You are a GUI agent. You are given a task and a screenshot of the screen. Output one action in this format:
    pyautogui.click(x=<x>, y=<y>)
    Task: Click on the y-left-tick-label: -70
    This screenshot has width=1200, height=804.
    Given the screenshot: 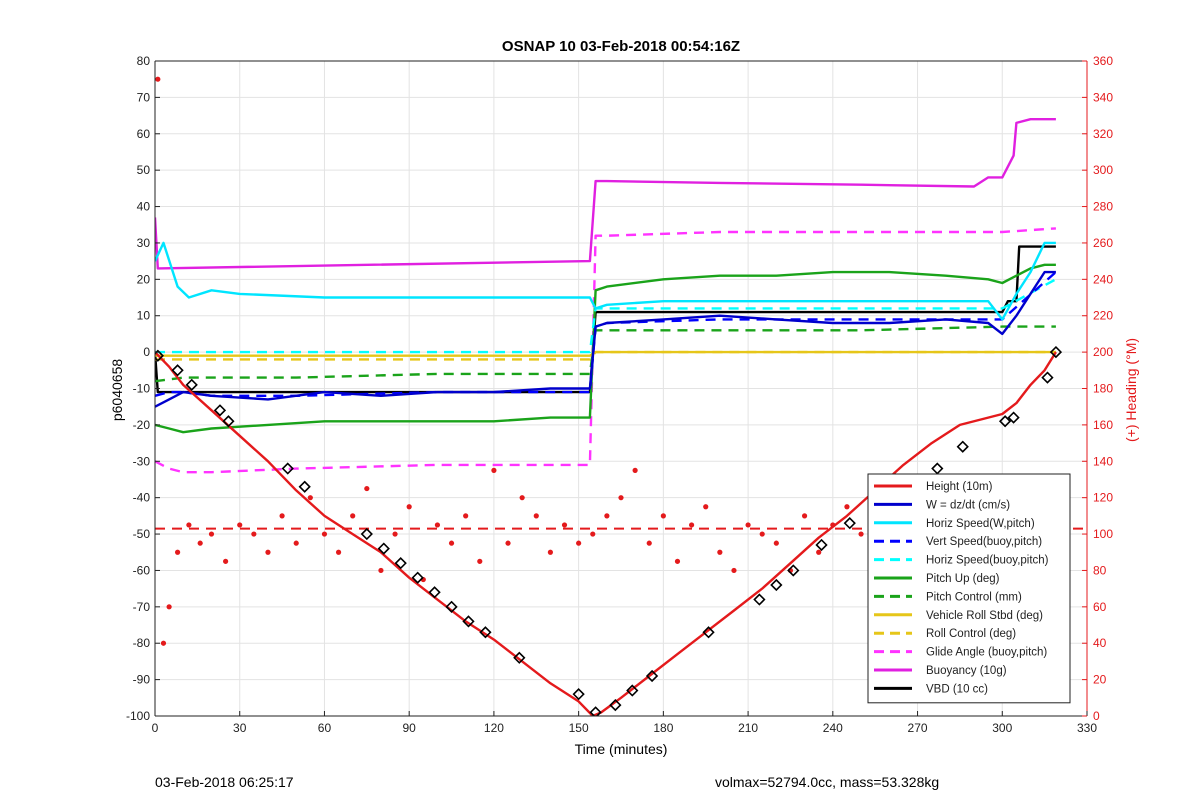 What is the action you would take?
    pyautogui.click(x=142, y=607)
    